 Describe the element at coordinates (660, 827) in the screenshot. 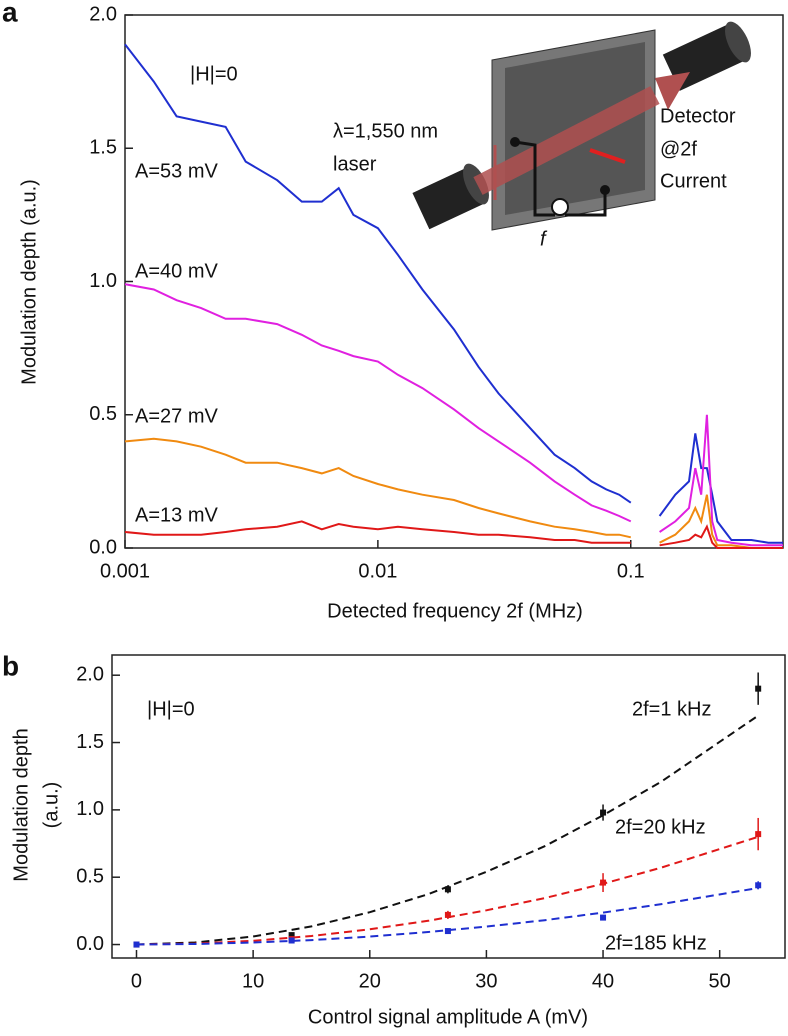

I see `series-label: 2f=20 kHz` at that location.